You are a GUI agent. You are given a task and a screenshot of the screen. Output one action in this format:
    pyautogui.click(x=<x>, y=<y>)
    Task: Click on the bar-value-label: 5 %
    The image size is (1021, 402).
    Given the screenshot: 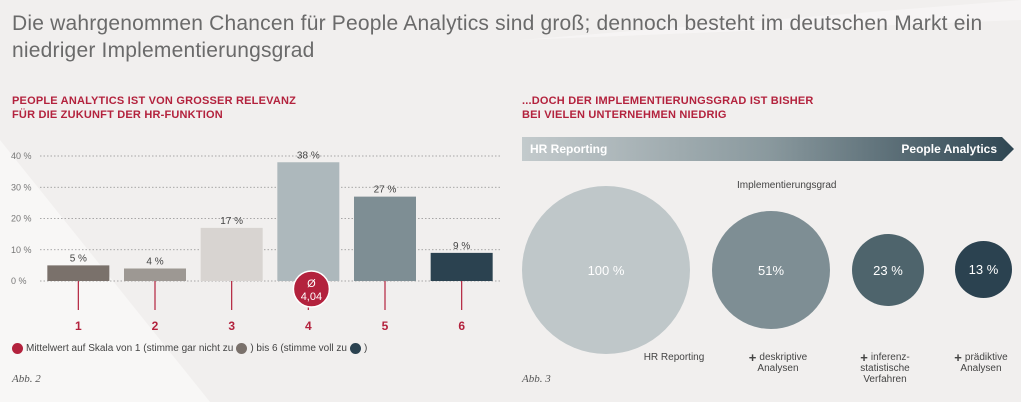 What is the action you would take?
    pyautogui.click(x=78, y=258)
    